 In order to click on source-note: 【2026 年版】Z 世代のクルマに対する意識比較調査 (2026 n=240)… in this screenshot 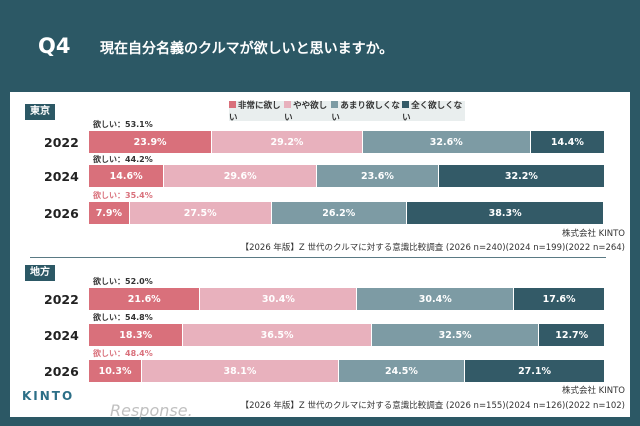, I will do `click(432, 248)`.